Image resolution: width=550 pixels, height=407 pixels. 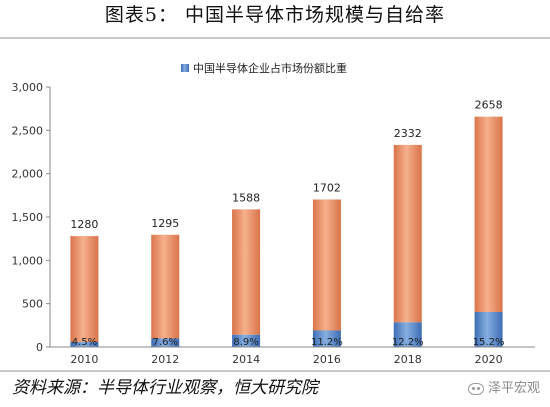 I want to click on bar-total-label: 2332, so click(x=408, y=133).